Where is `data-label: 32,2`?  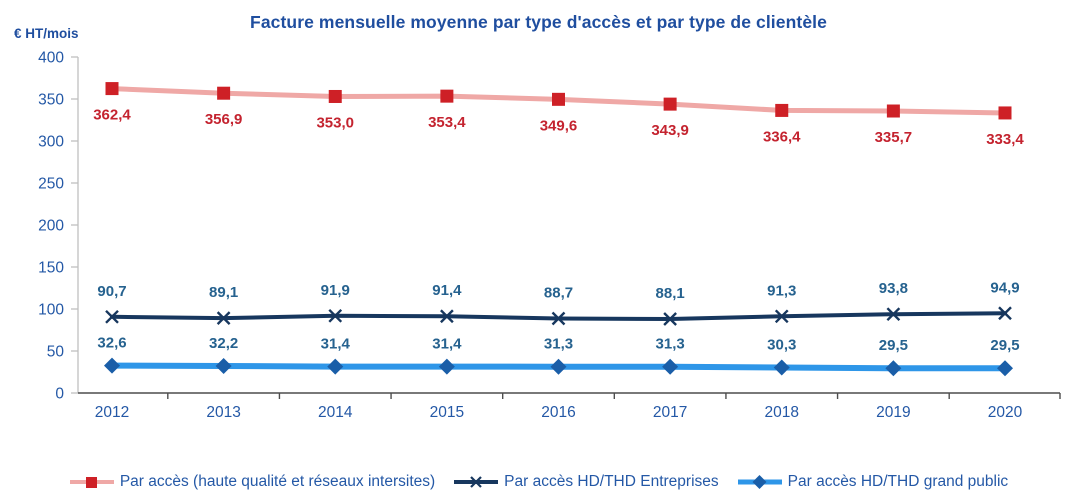 data-label: 32,2 is located at coordinates (223, 343).